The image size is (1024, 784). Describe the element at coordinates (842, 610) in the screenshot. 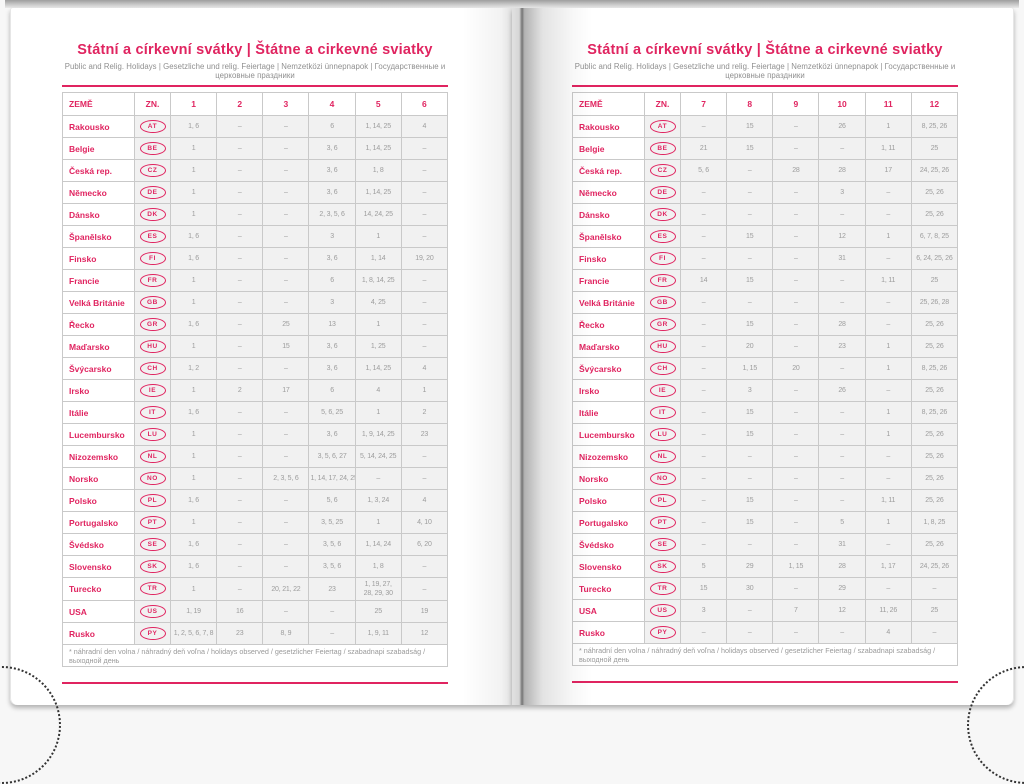

I see `month-value-cell: 12` at that location.